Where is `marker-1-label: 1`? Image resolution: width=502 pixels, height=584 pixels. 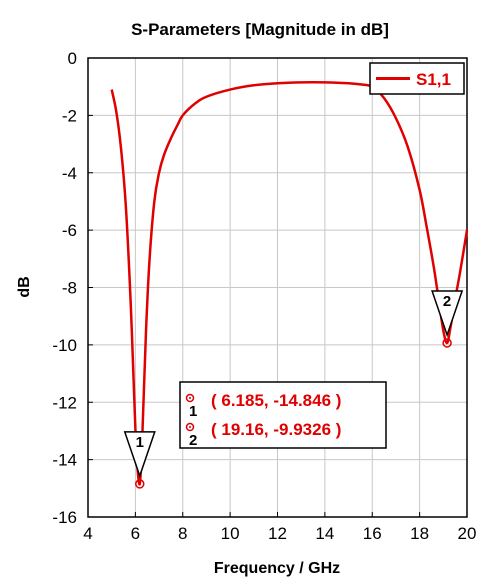
marker-1-label: 1 is located at coordinates (140, 442).